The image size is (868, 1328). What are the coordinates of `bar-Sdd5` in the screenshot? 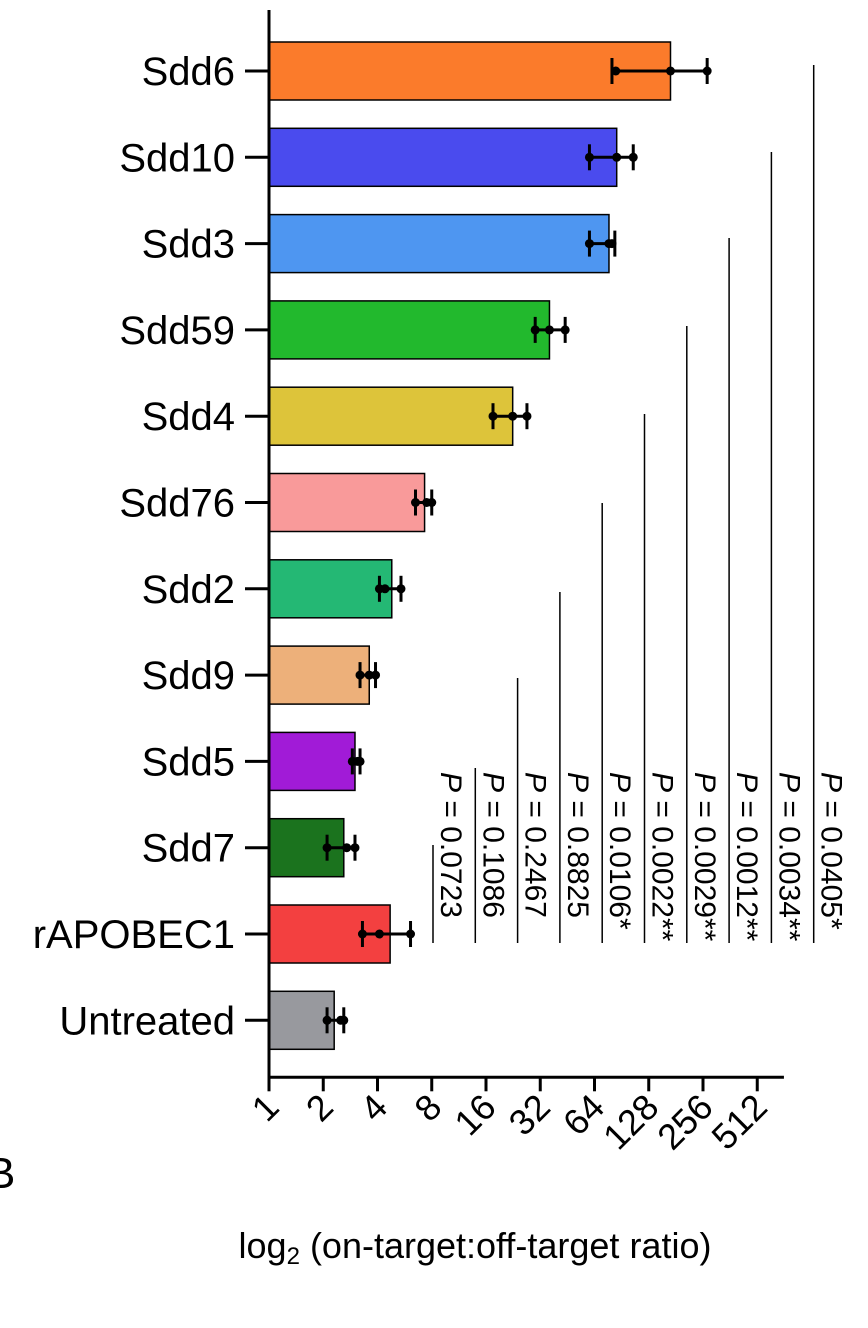 It's located at (312, 761).